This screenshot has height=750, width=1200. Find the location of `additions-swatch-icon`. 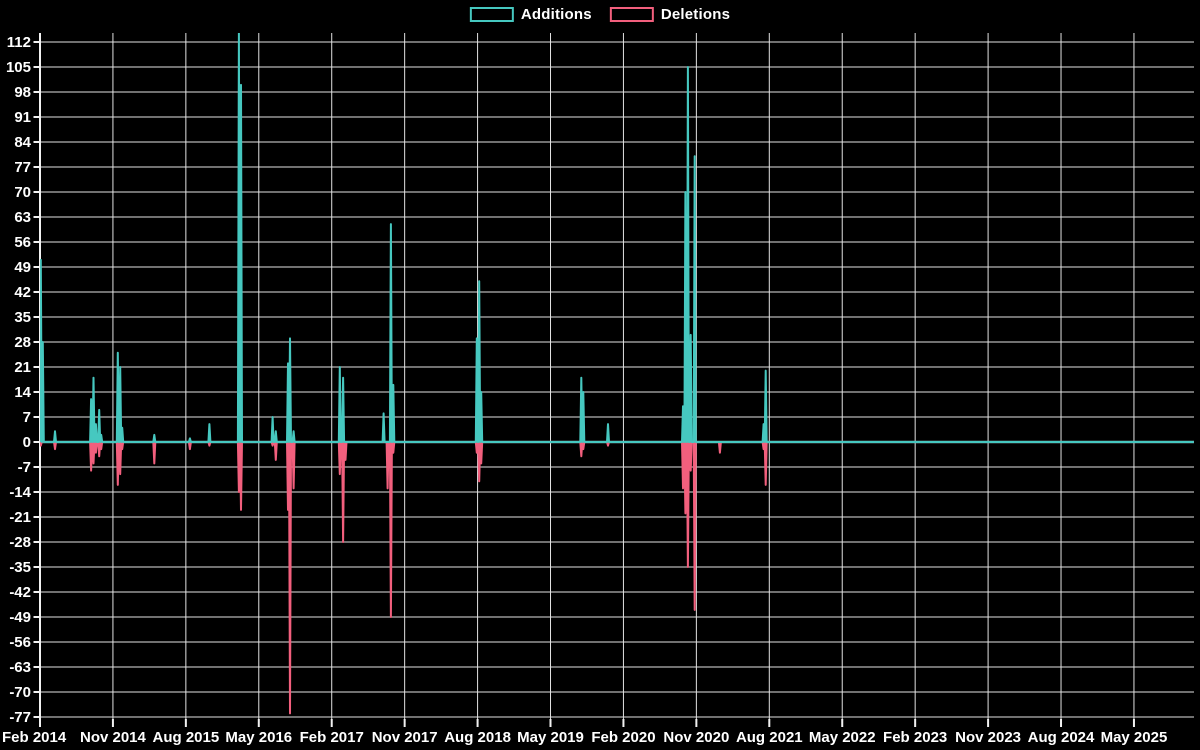

additions-swatch-icon is located at coordinates (491, 14).